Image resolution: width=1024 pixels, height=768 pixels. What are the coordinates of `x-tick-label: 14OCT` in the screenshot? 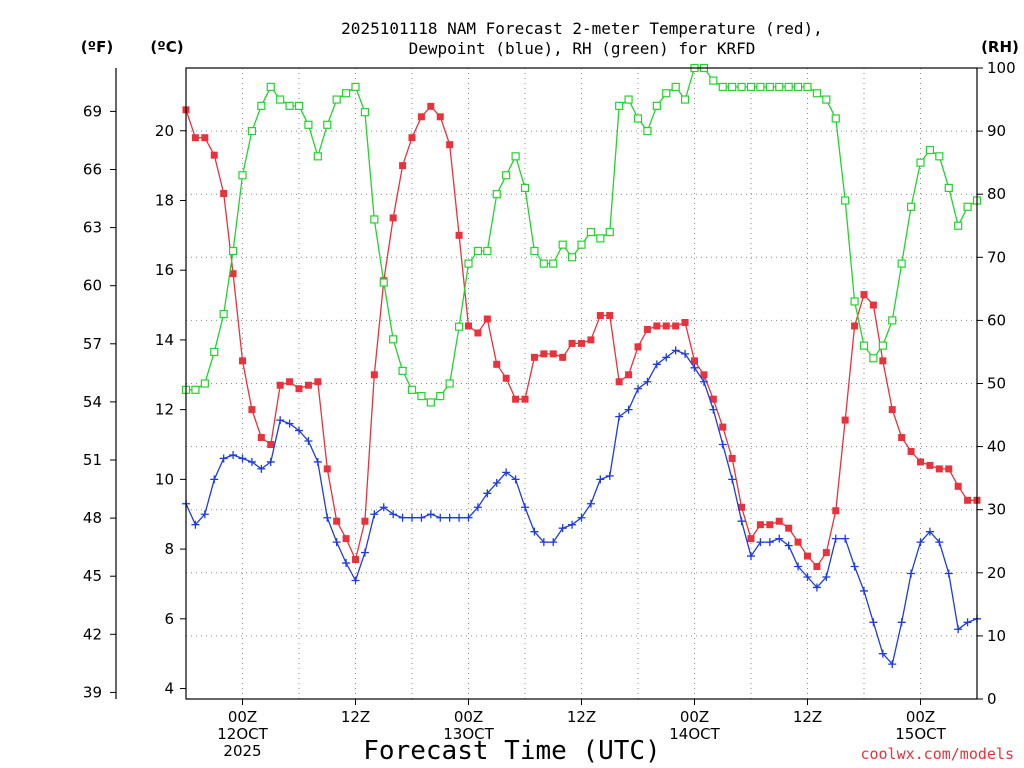 It's located at (694, 734).